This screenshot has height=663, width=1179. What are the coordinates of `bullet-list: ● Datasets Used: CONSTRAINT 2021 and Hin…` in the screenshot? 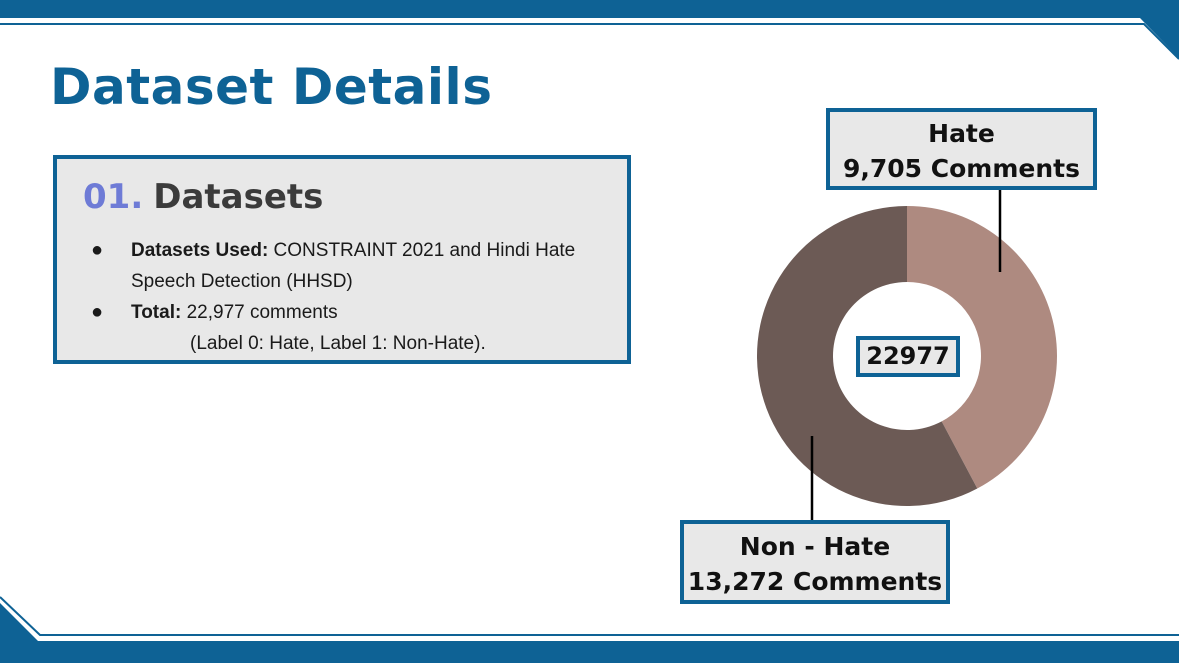 It's located at (356, 297).